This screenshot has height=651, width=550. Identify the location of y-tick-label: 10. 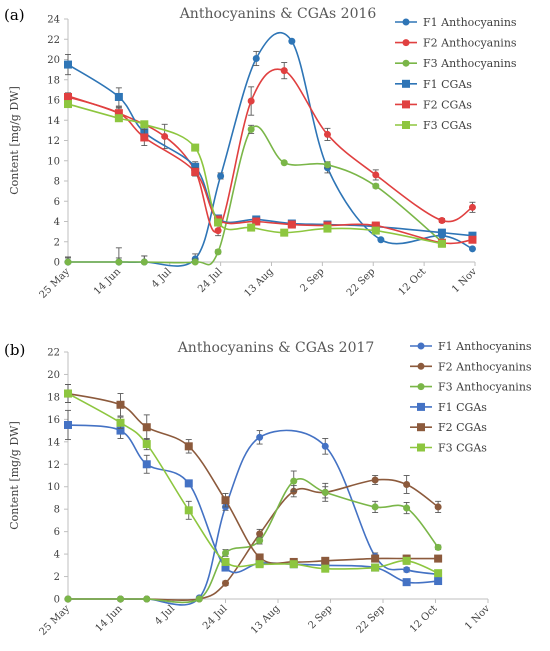
(53, 161).